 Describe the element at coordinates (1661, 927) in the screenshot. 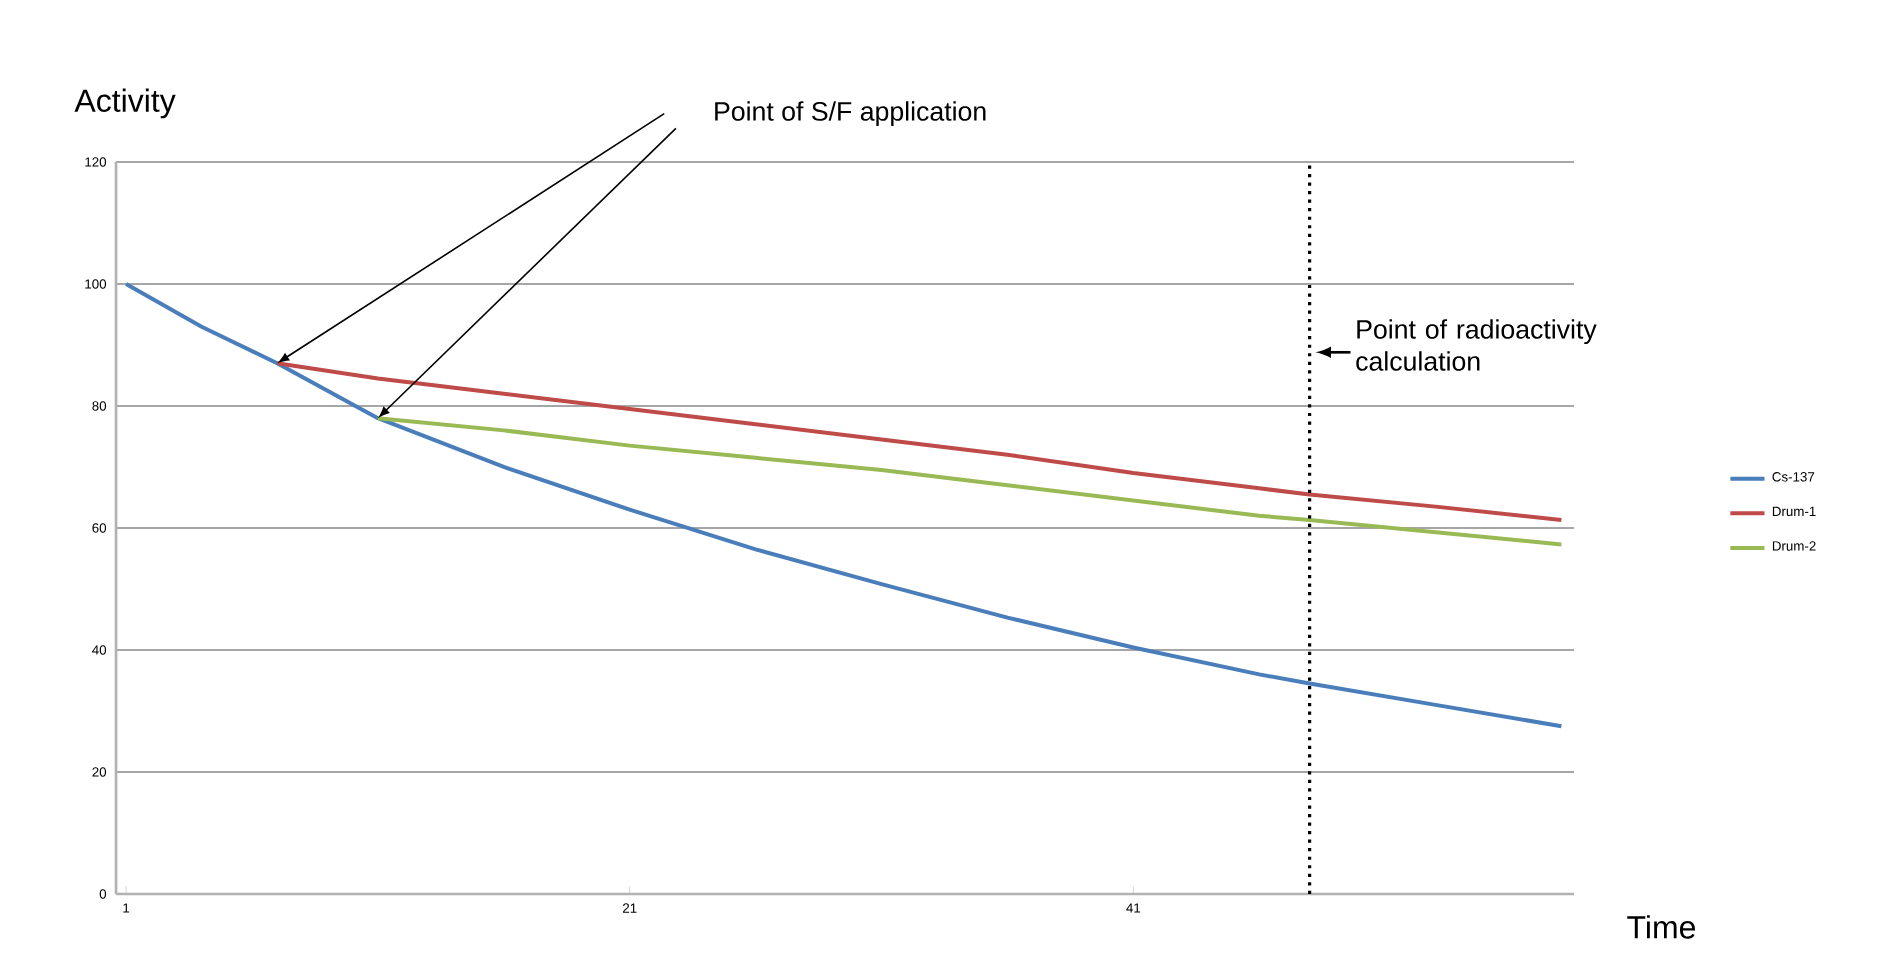

I see `x-axis-title: Time` at that location.